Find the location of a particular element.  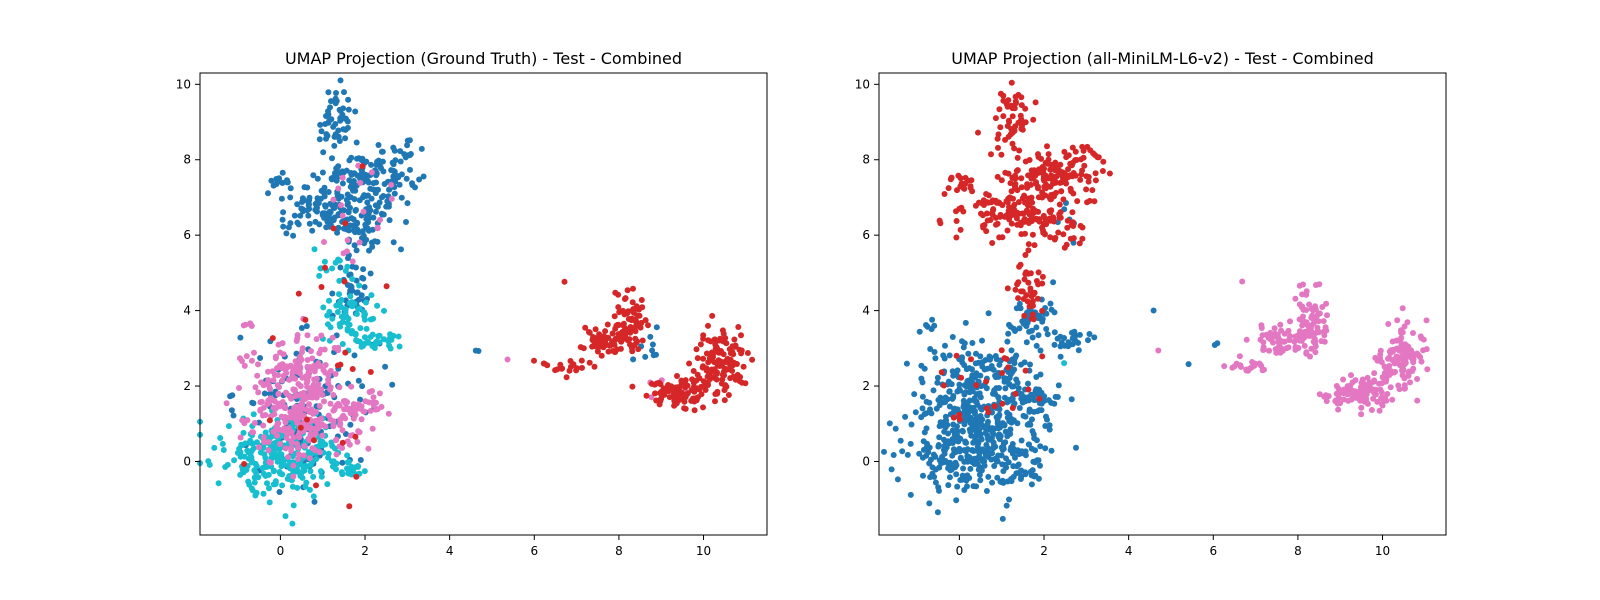

x-tick-label: 0 is located at coordinates (960, 551).